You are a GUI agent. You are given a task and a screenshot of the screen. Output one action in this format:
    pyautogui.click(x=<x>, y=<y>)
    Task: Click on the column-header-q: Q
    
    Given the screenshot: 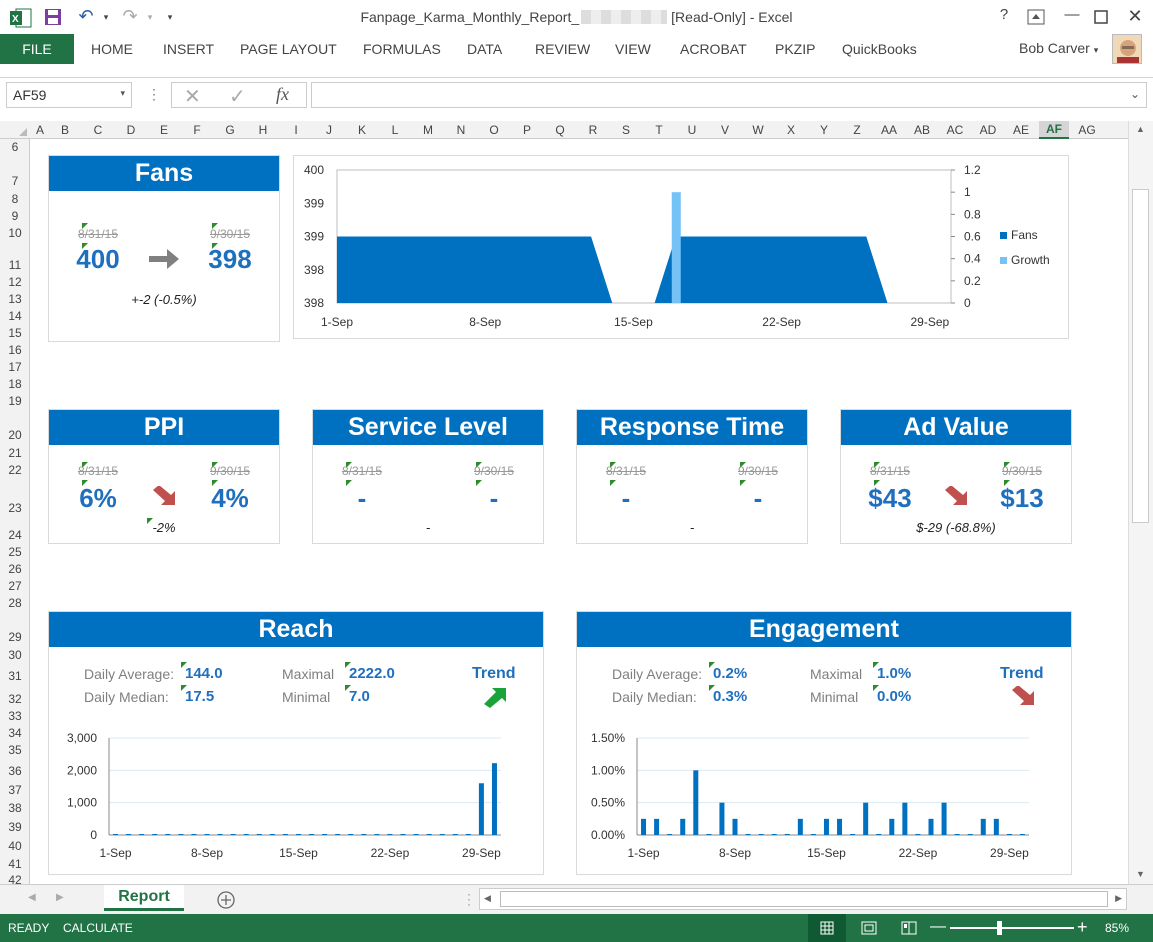 What is the action you would take?
    pyautogui.click(x=560, y=130)
    